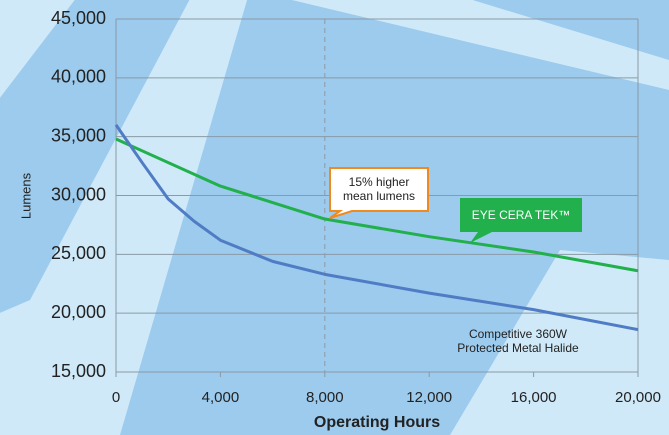 This screenshot has width=669, height=435. Describe the element at coordinates (521, 215) in the screenshot. I see `legend-label: EYE CERA TEK™` at that location.